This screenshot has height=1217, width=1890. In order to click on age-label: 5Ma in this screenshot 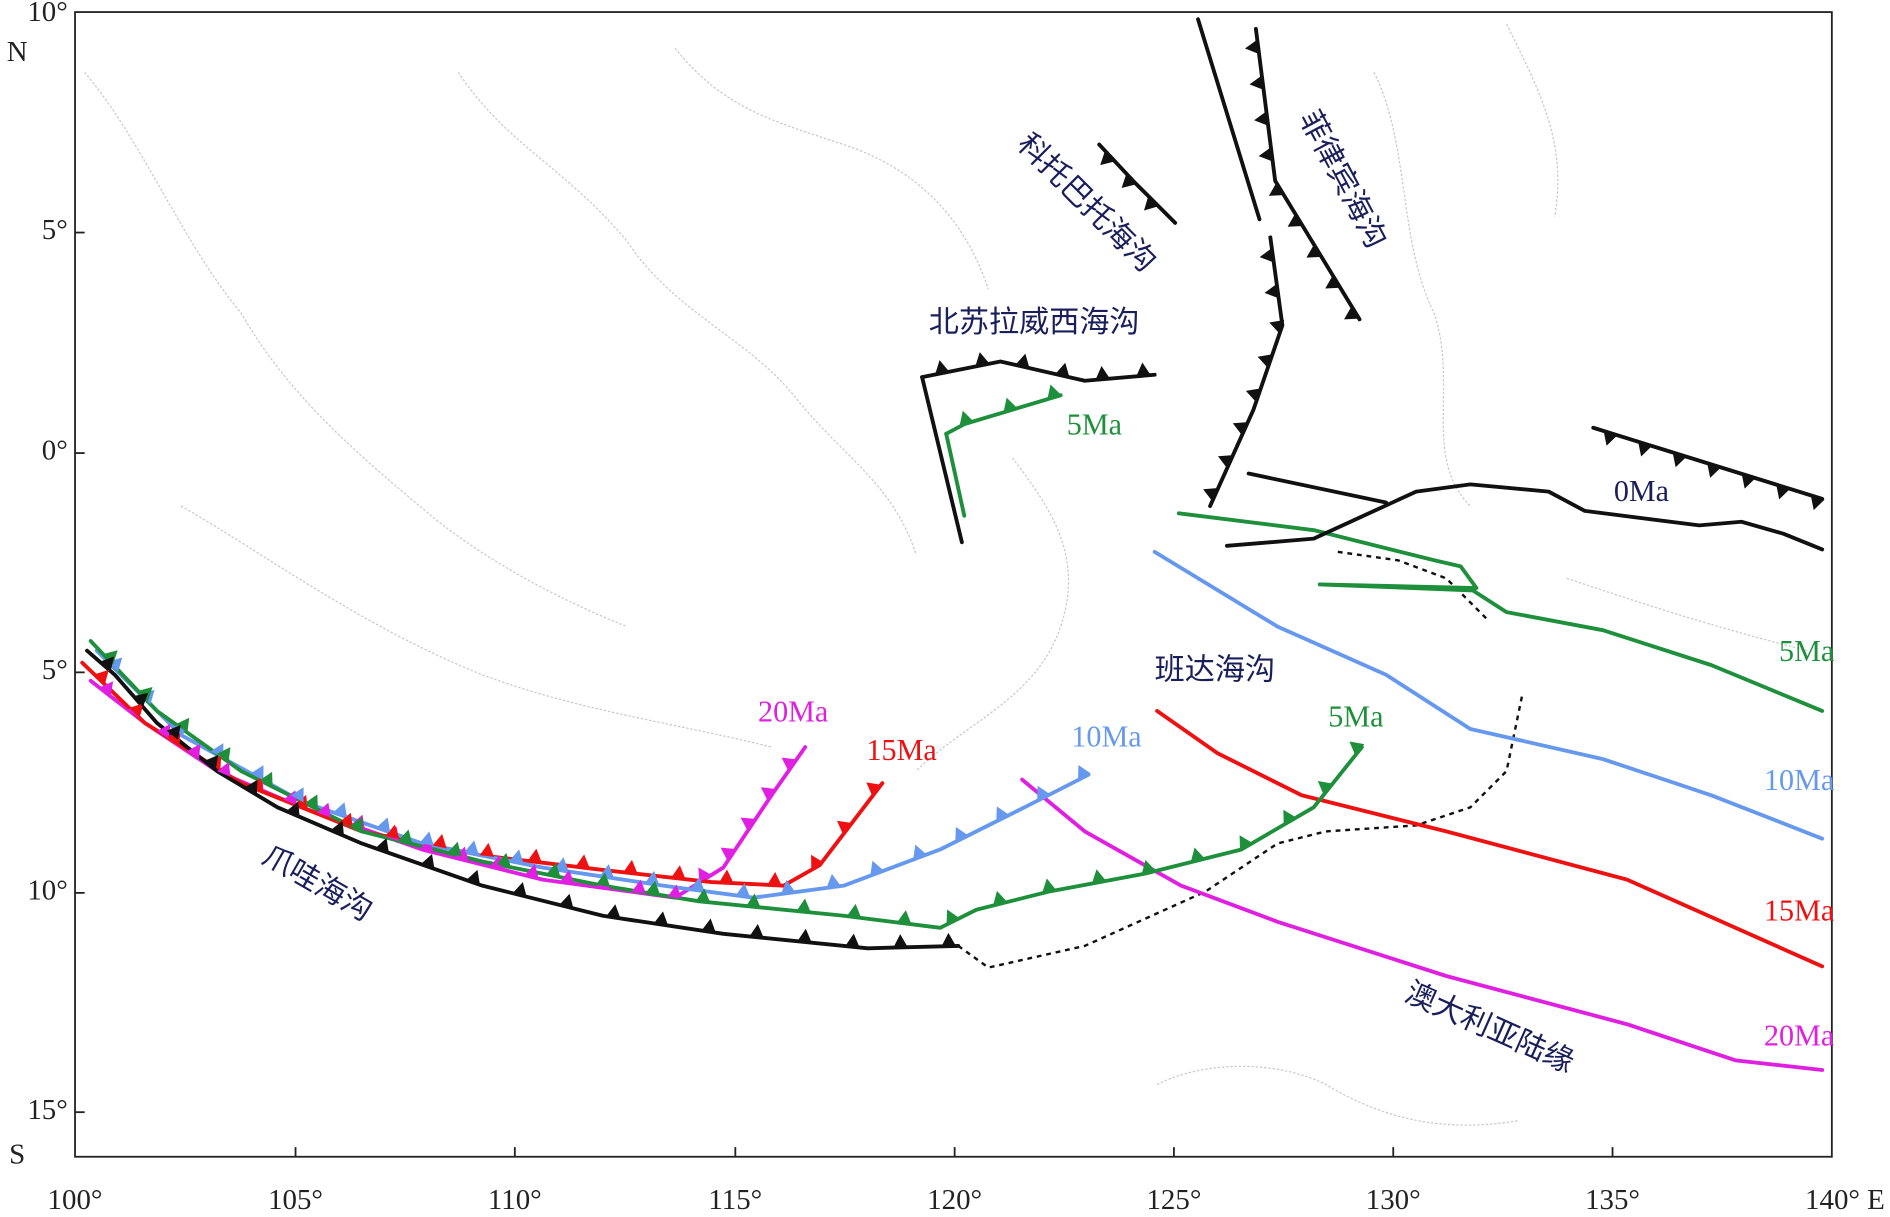, I will do `click(1094, 425)`.